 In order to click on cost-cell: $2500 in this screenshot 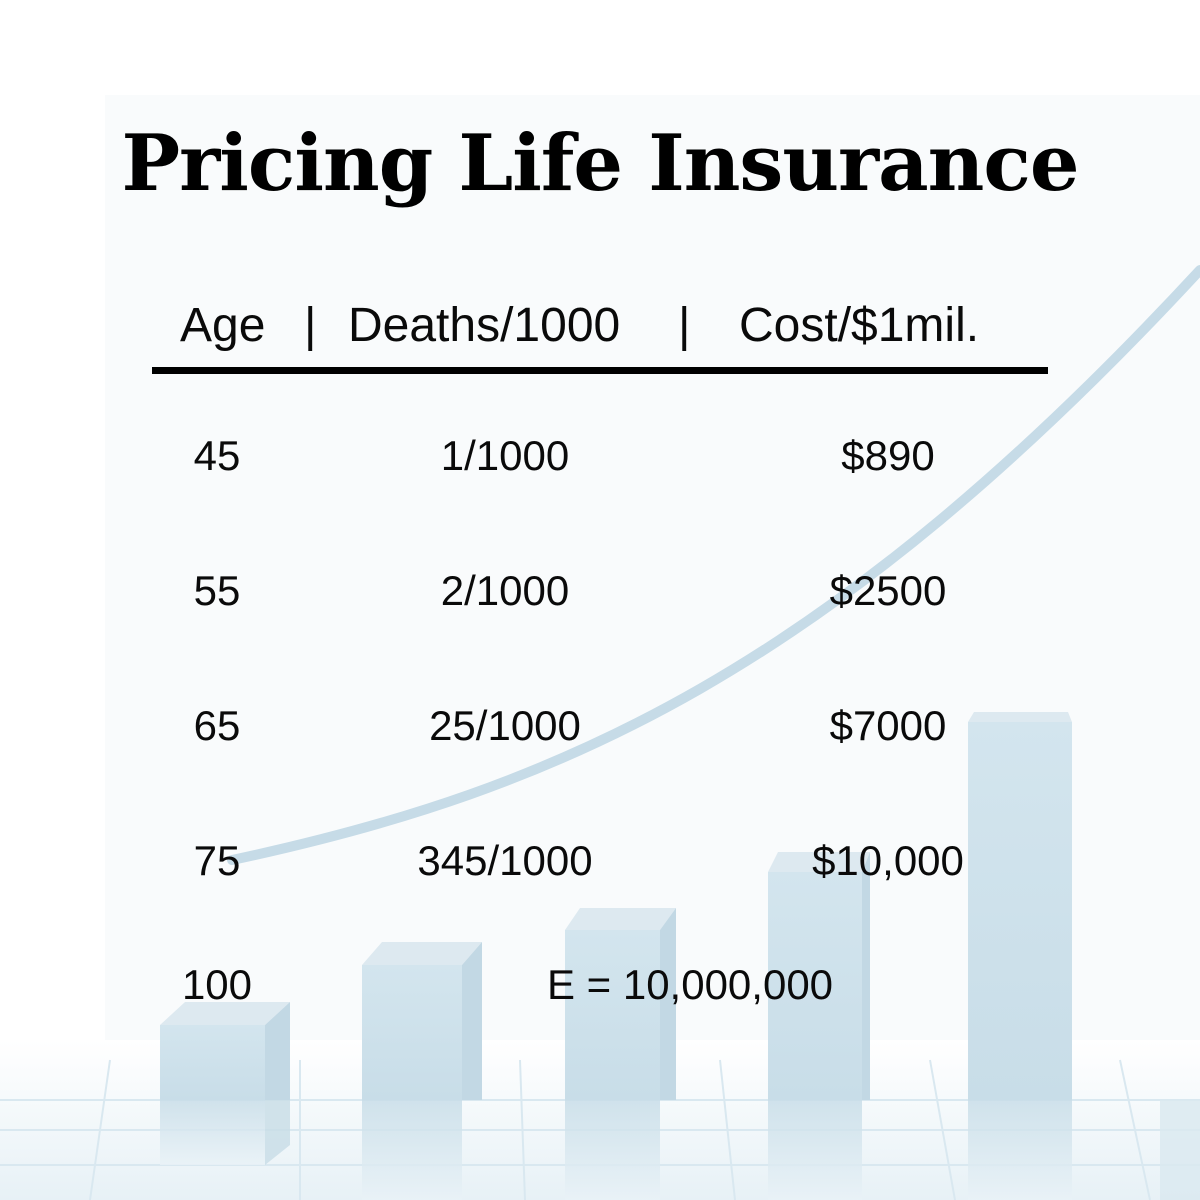, I will do `click(888, 590)`.